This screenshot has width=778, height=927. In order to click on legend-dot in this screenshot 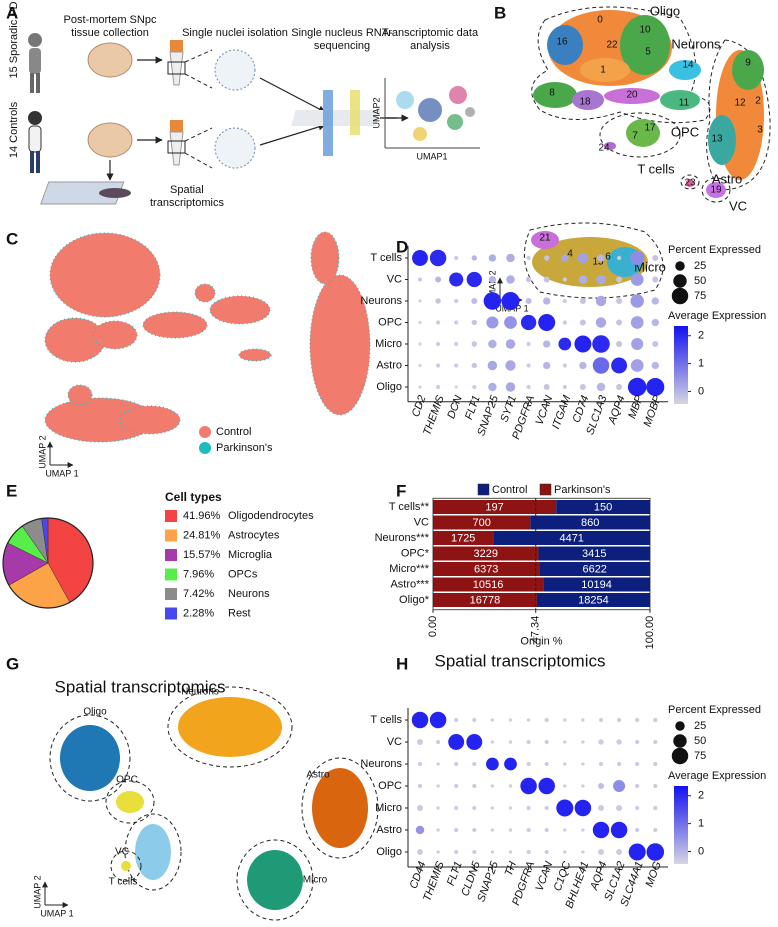, I will do `click(680, 266)`.